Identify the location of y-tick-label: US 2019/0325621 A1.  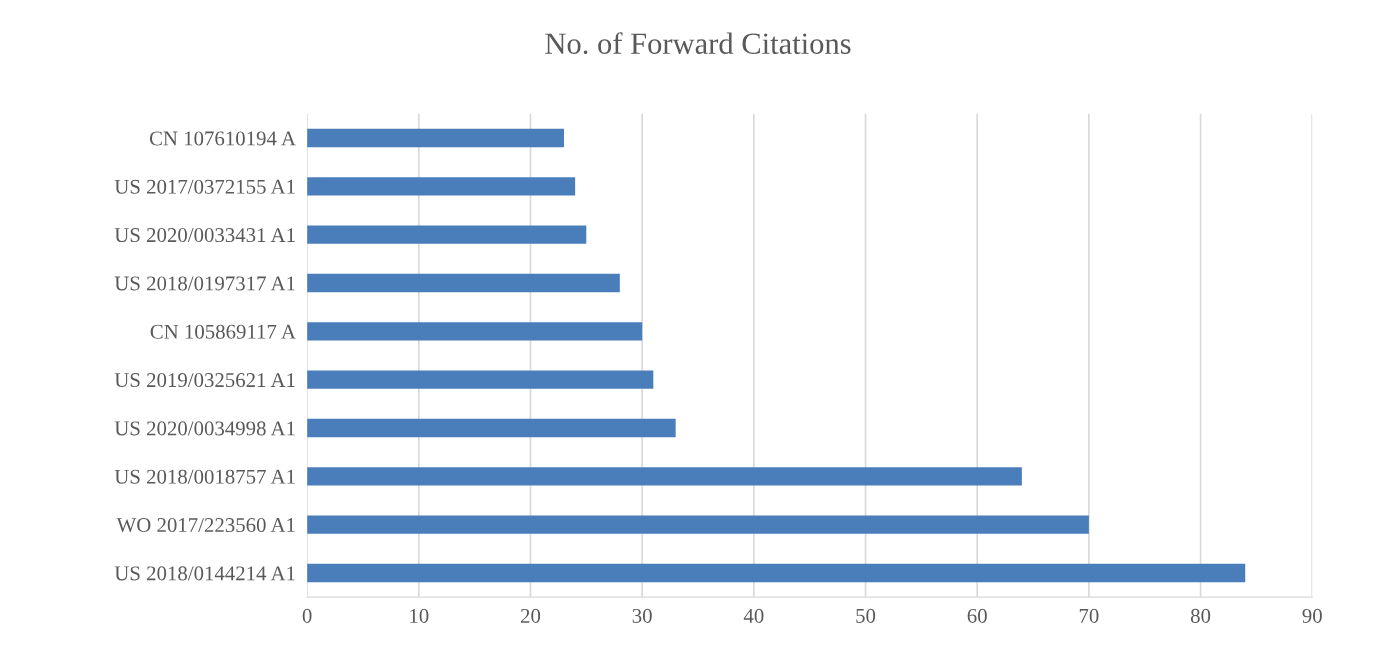
(204, 380).